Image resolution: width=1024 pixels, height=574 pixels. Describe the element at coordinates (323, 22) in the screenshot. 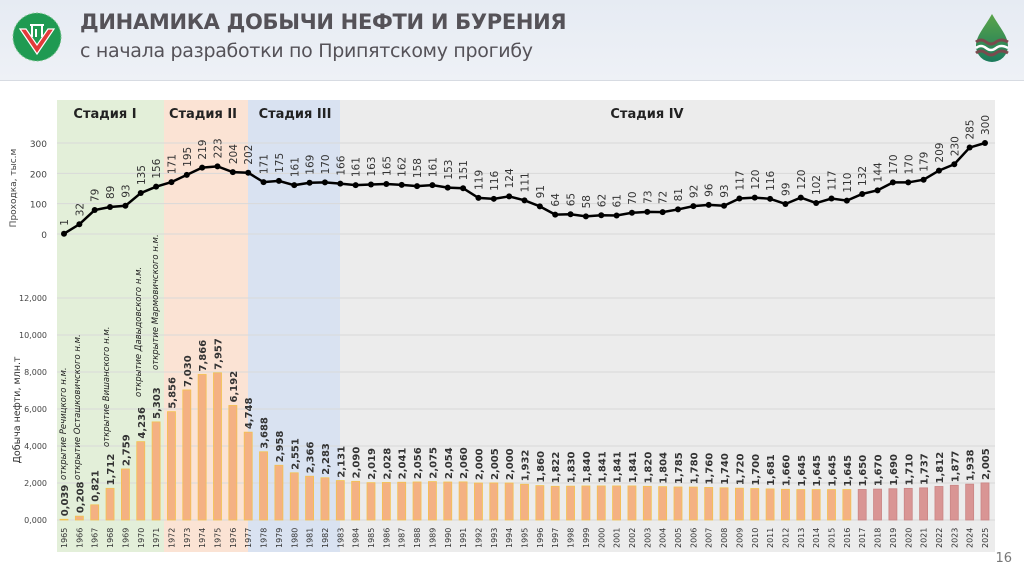

I see `page-title: ДИНАМИКА ДОБЫЧИ НЕФТИ И БУРЕНИЯ` at that location.